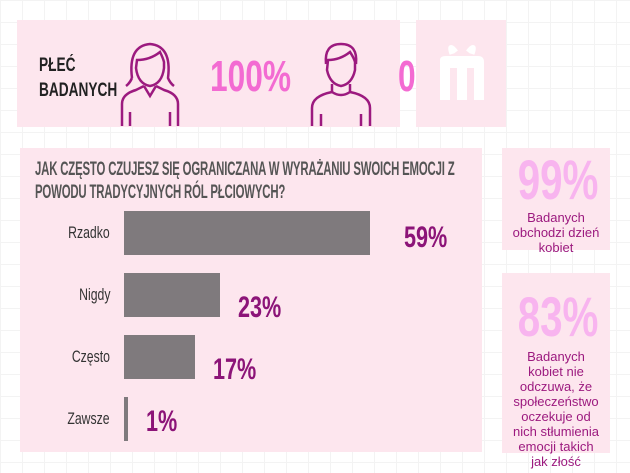 Image resolution: width=630 pixels, height=473 pixels. Describe the element at coordinates (89, 232) in the screenshot. I see `category-label: Rzadko` at that location.